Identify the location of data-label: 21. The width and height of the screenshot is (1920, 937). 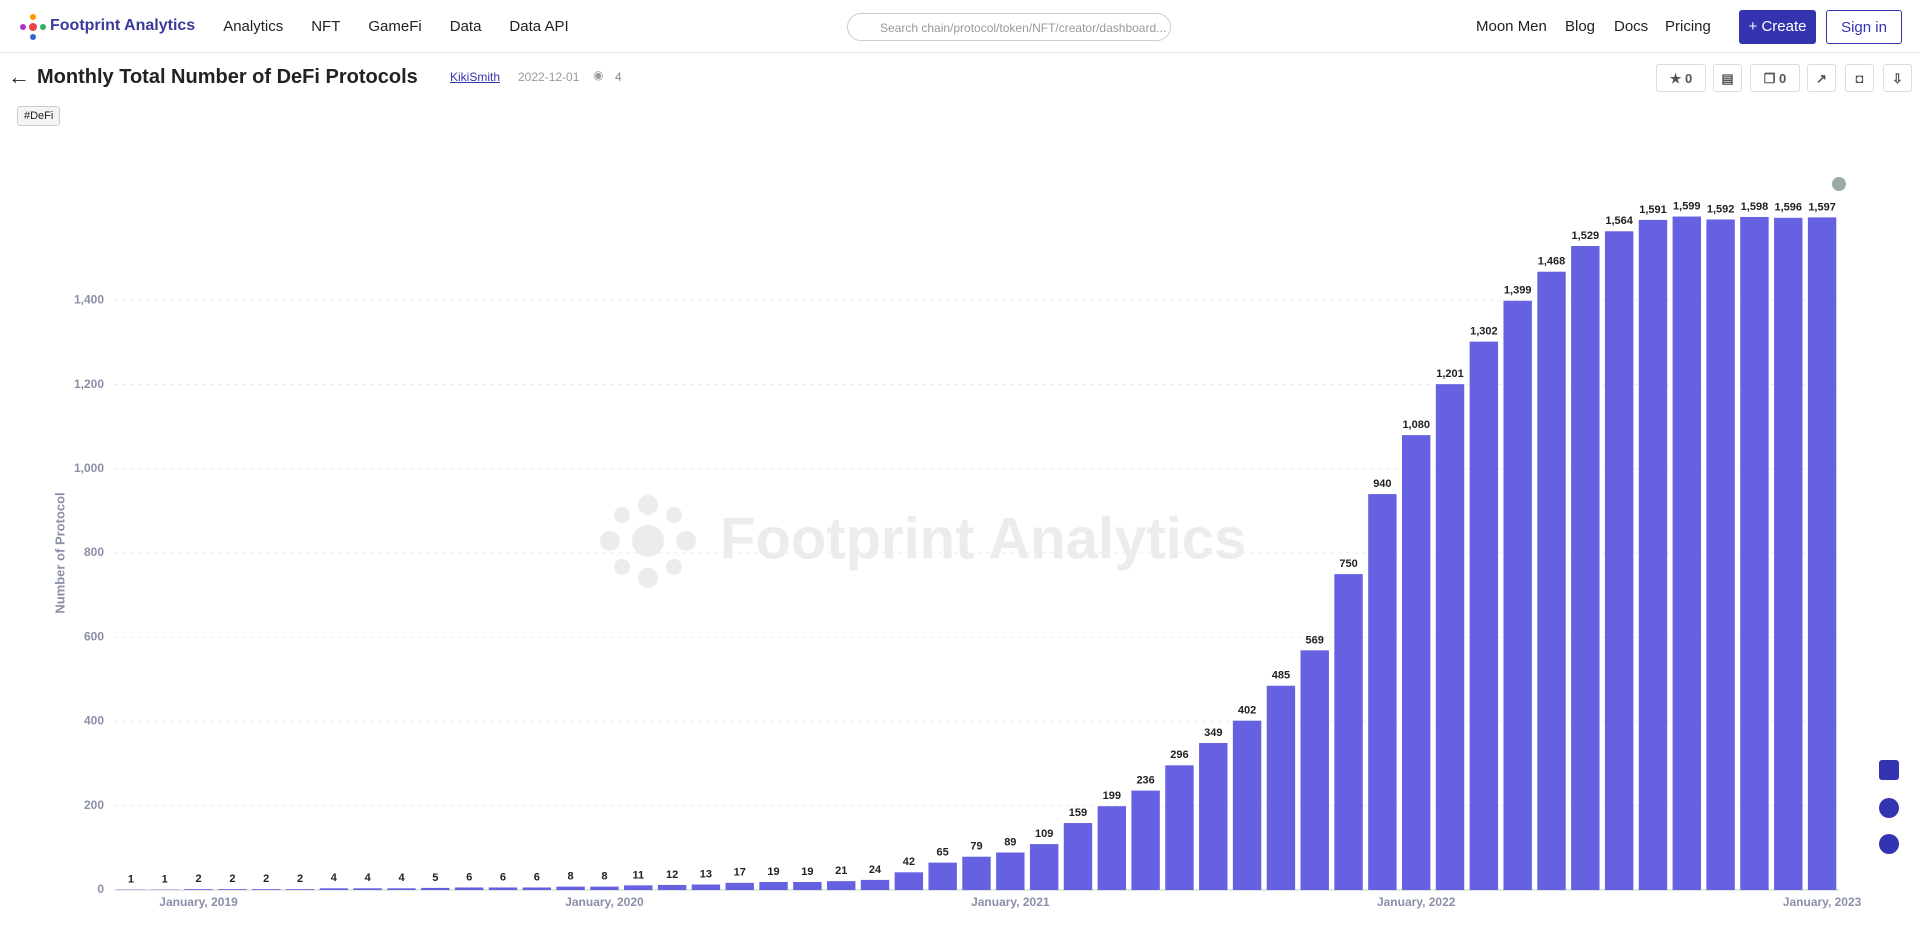
(841, 871).